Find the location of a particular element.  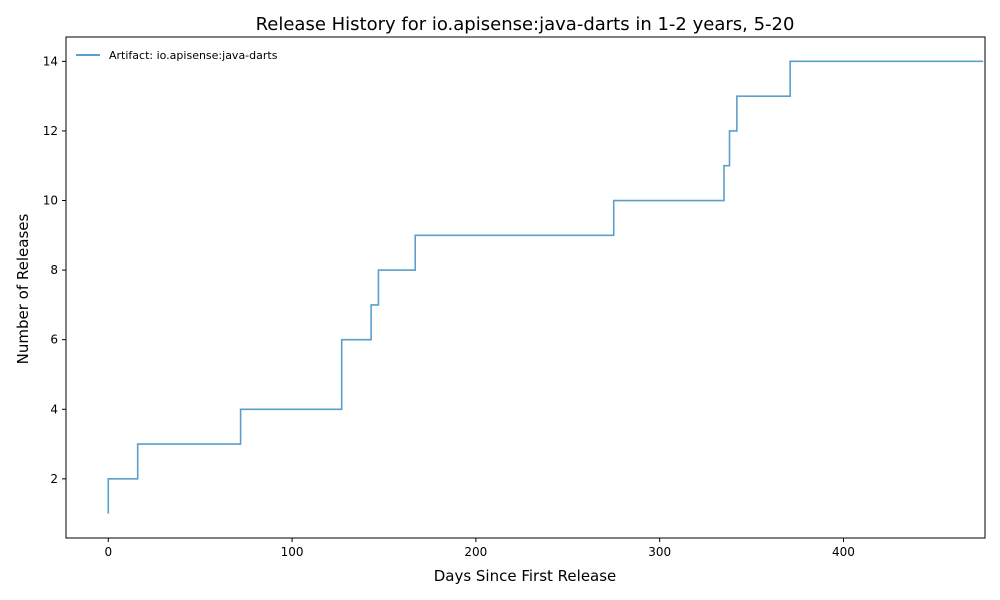

y-tick-label: 8 is located at coordinates (54, 270).